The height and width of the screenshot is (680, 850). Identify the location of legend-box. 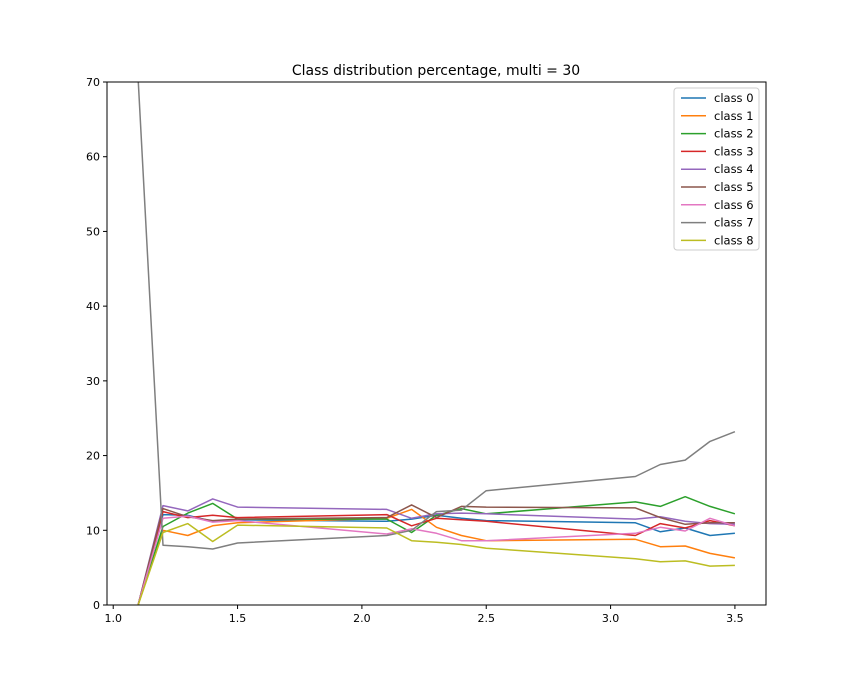
(716, 169).